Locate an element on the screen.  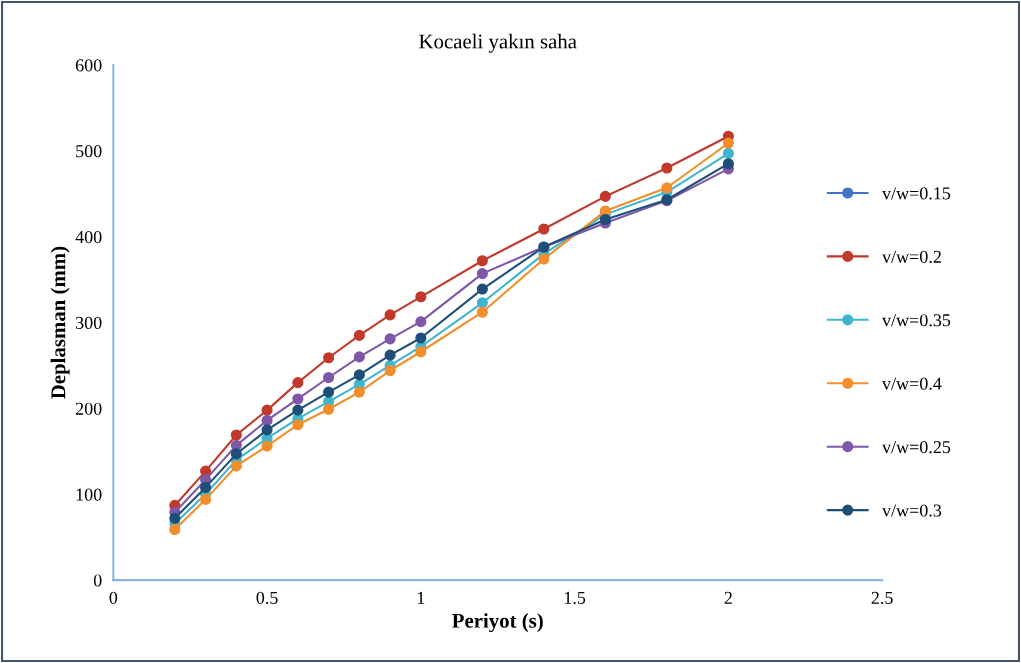
chart-title: Kocaeli yakın saha is located at coordinates (498, 43).